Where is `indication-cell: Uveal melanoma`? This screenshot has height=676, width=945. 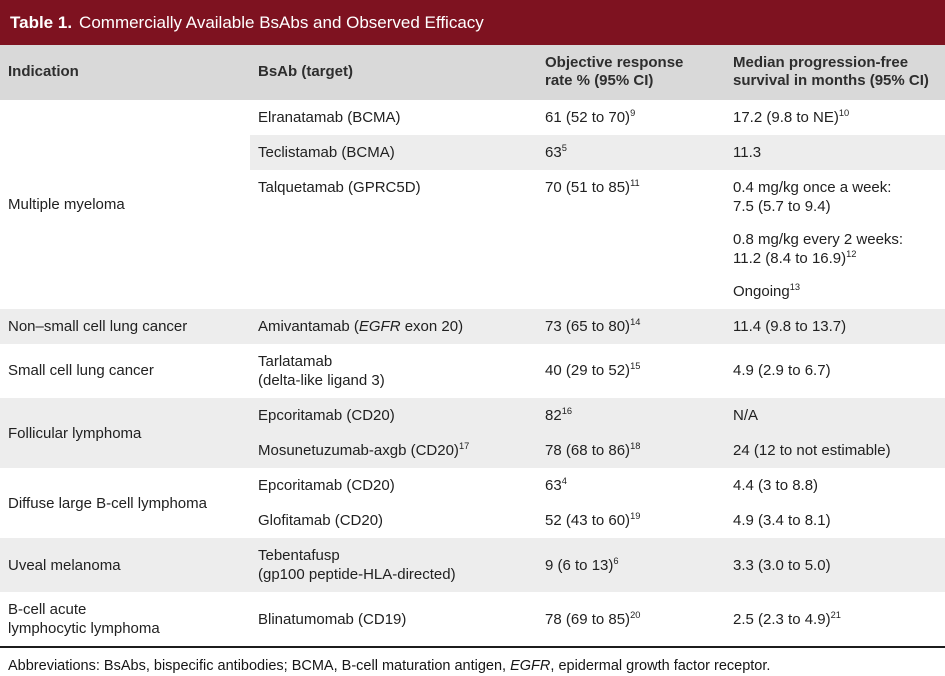 indication-cell: Uveal melanoma is located at coordinates (125, 565).